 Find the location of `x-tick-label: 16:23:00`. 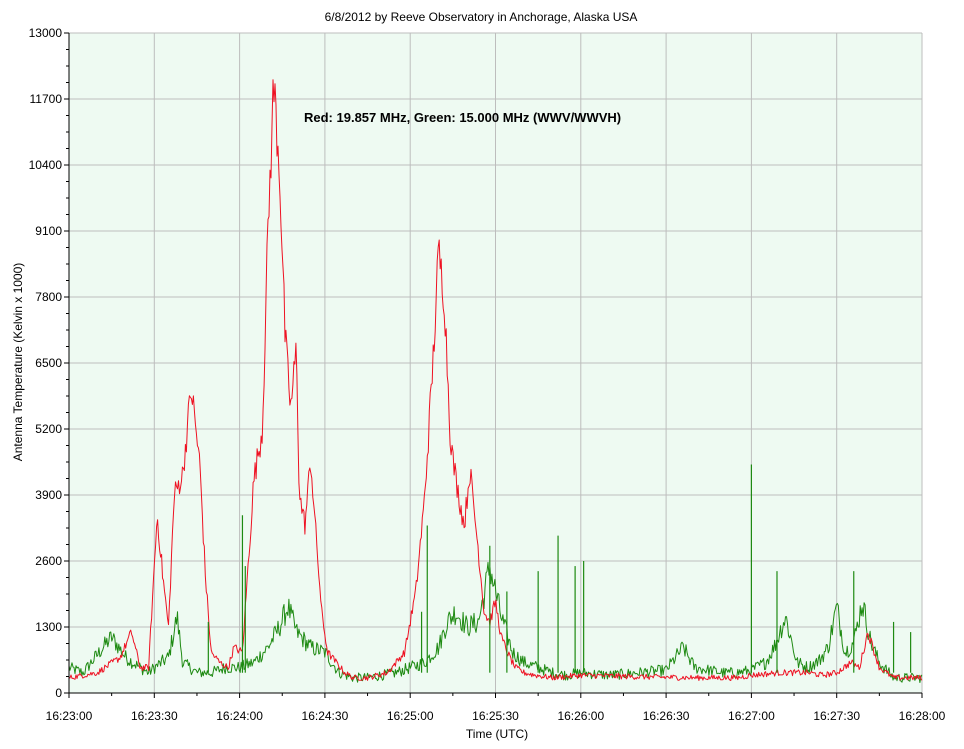

x-tick-label: 16:23:00 is located at coordinates (69, 716).